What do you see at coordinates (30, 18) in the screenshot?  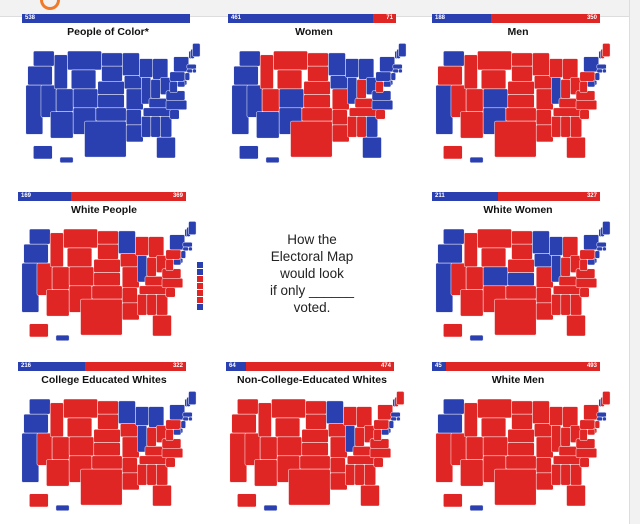 I see `dem-ev-count: 538` at bounding box center [30, 18].